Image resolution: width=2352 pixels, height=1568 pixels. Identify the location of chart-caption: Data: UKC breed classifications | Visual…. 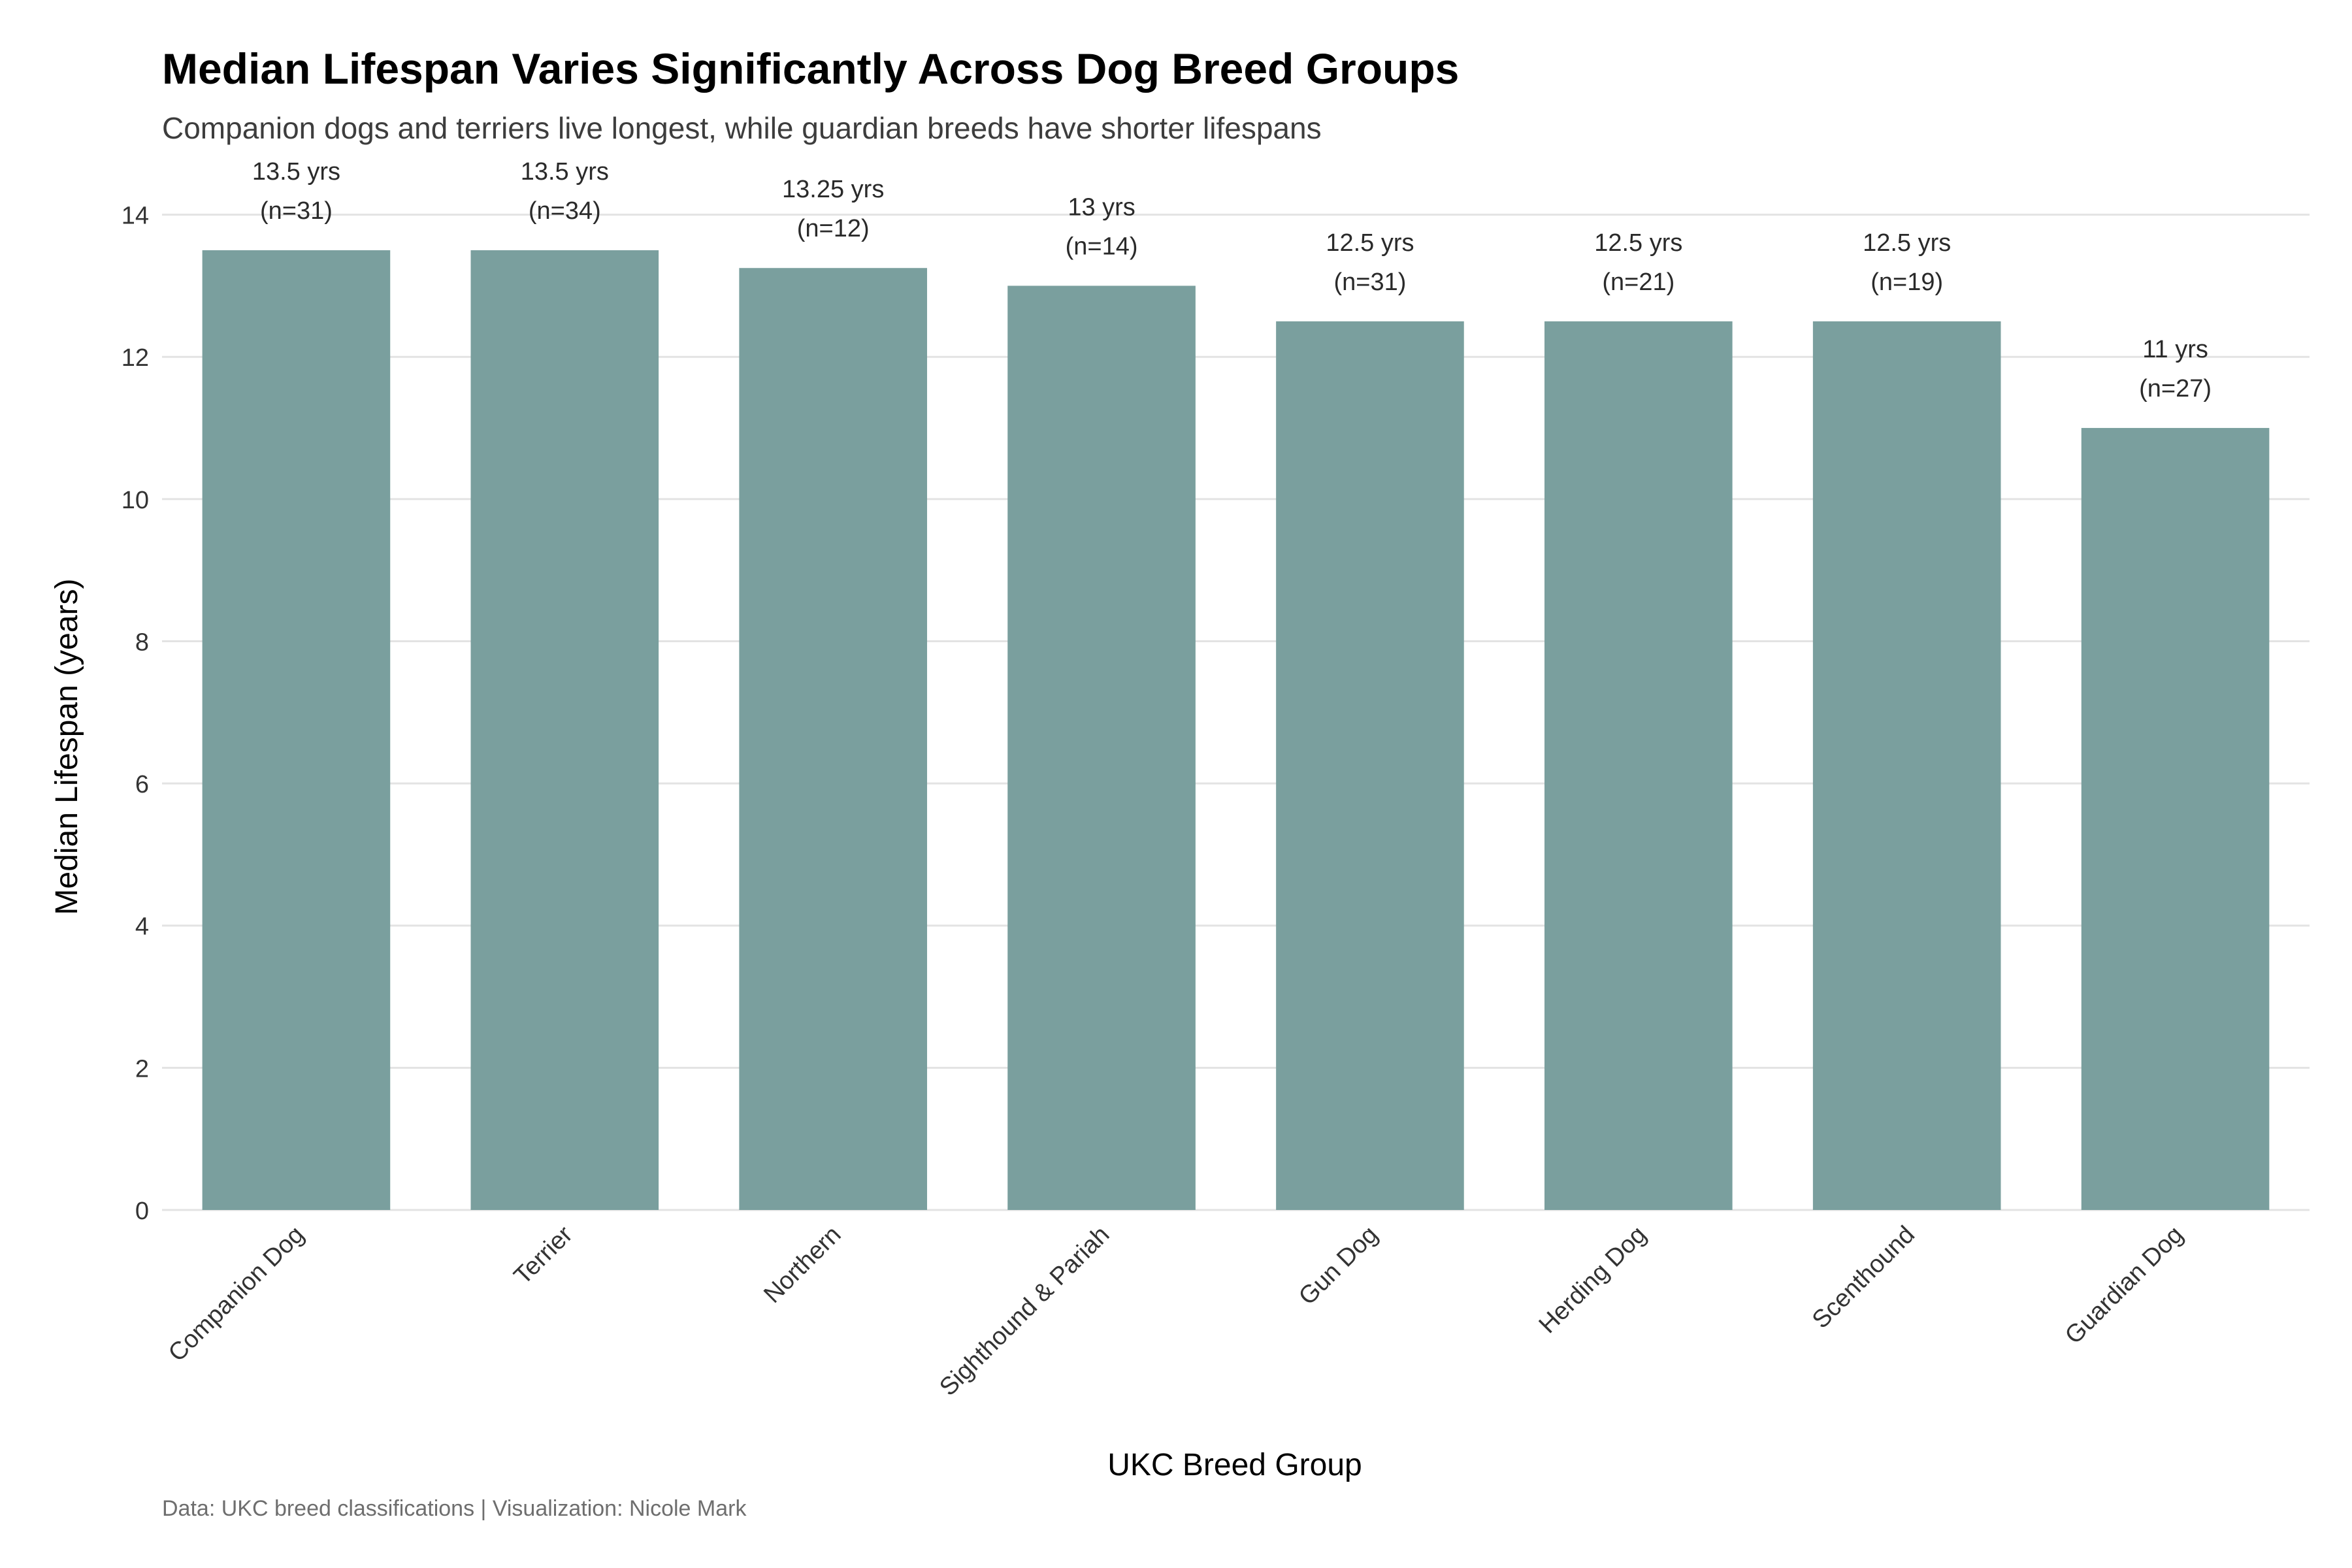
(454, 1508).